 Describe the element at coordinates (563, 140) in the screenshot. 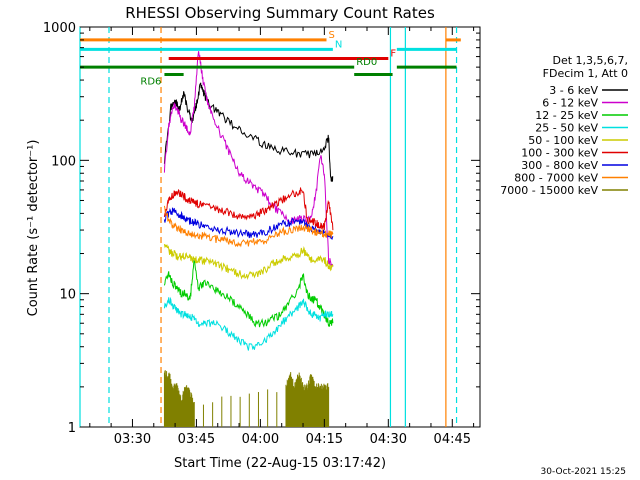

I see `legend-entry-label: 50 - 100 keV` at that location.